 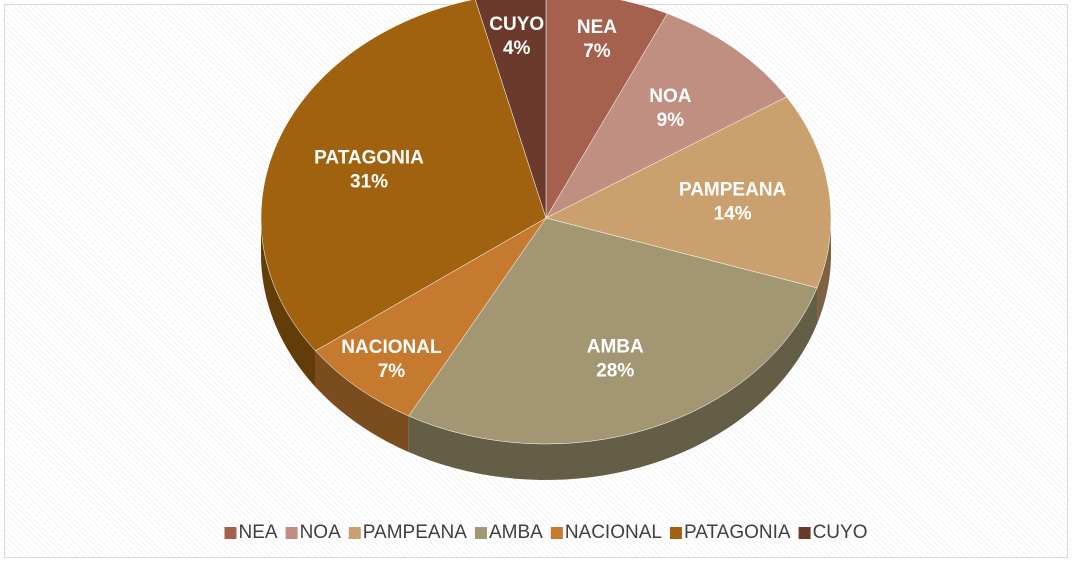 I want to click on data-label: NACIONAL 7%, so click(x=391, y=359).